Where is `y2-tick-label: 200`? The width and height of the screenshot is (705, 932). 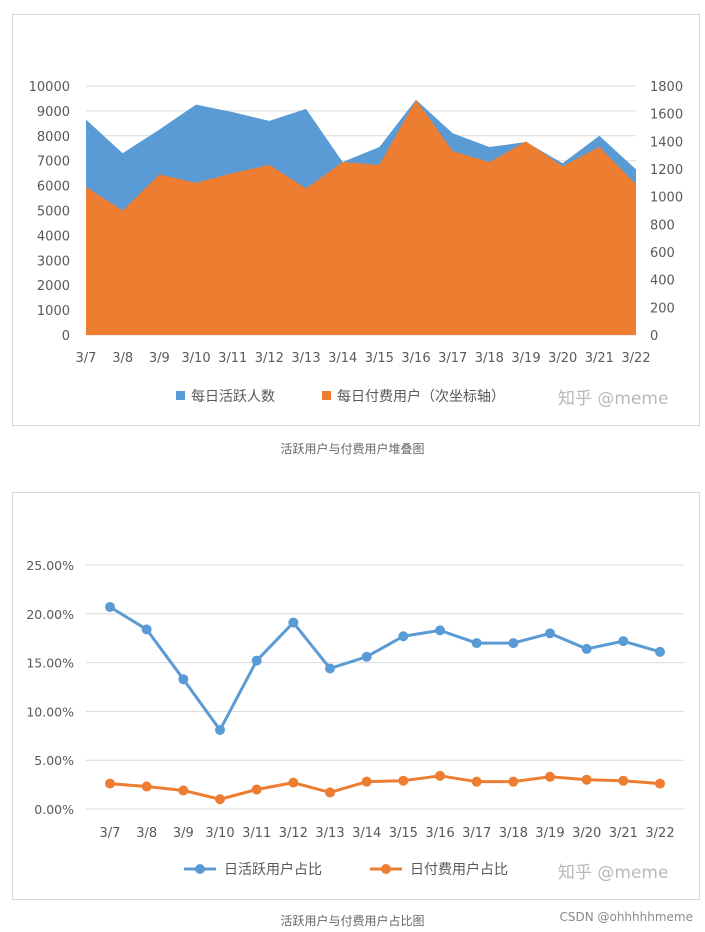
y2-tick-label: 200 is located at coordinates (662, 308).